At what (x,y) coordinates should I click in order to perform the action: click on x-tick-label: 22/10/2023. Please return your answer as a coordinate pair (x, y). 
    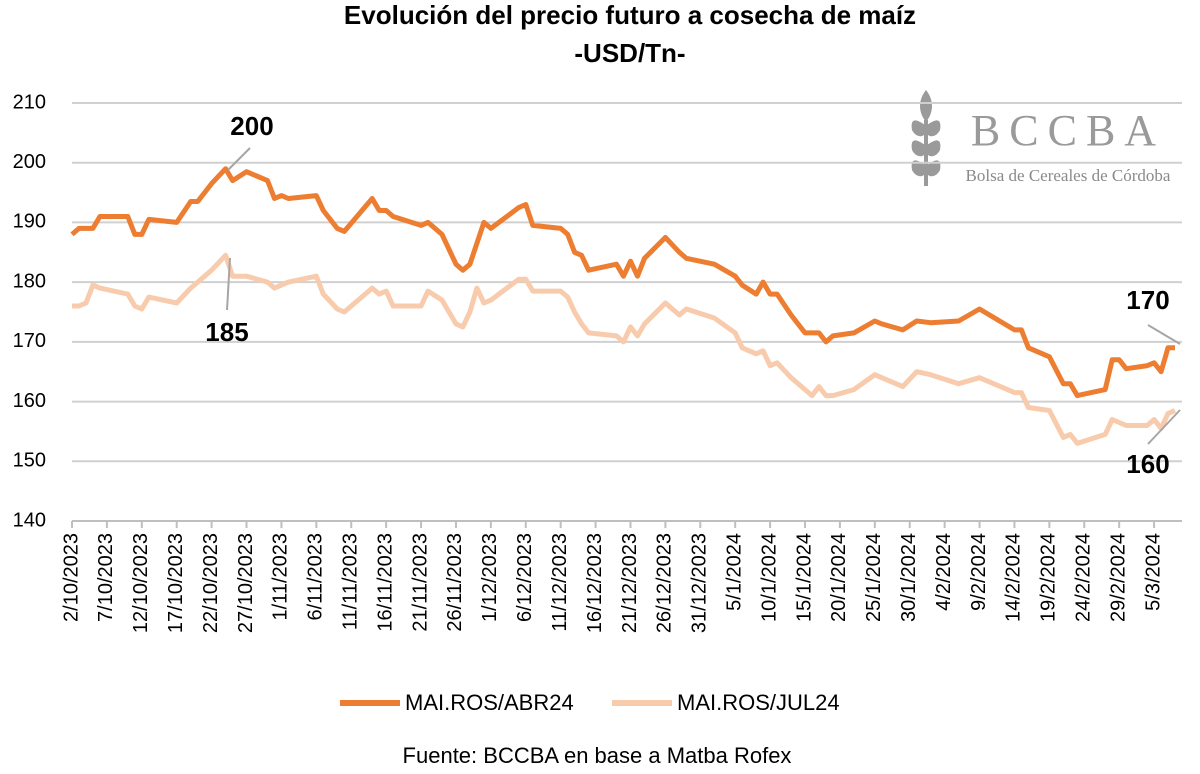
    Looking at the image, I should click on (211, 583).